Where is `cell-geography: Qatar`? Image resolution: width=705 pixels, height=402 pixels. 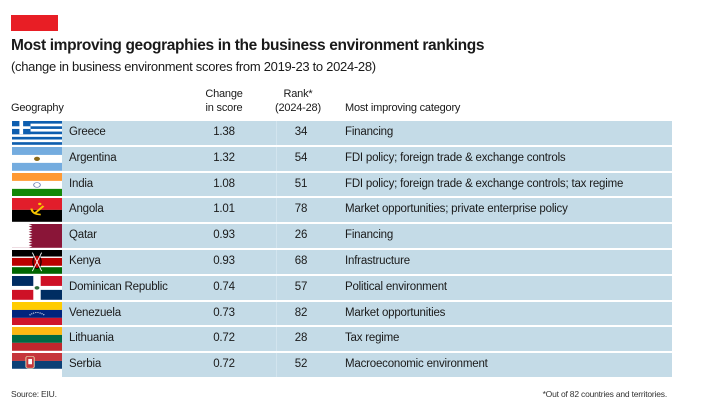 cell-geography: Qatar is located at coordinates (83, 235).